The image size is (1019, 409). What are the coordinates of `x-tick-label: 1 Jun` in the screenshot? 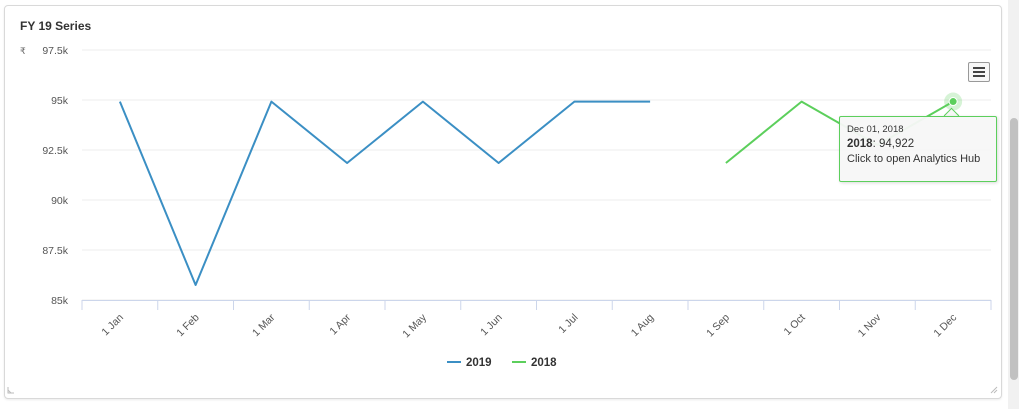 It's located at (491, 325).